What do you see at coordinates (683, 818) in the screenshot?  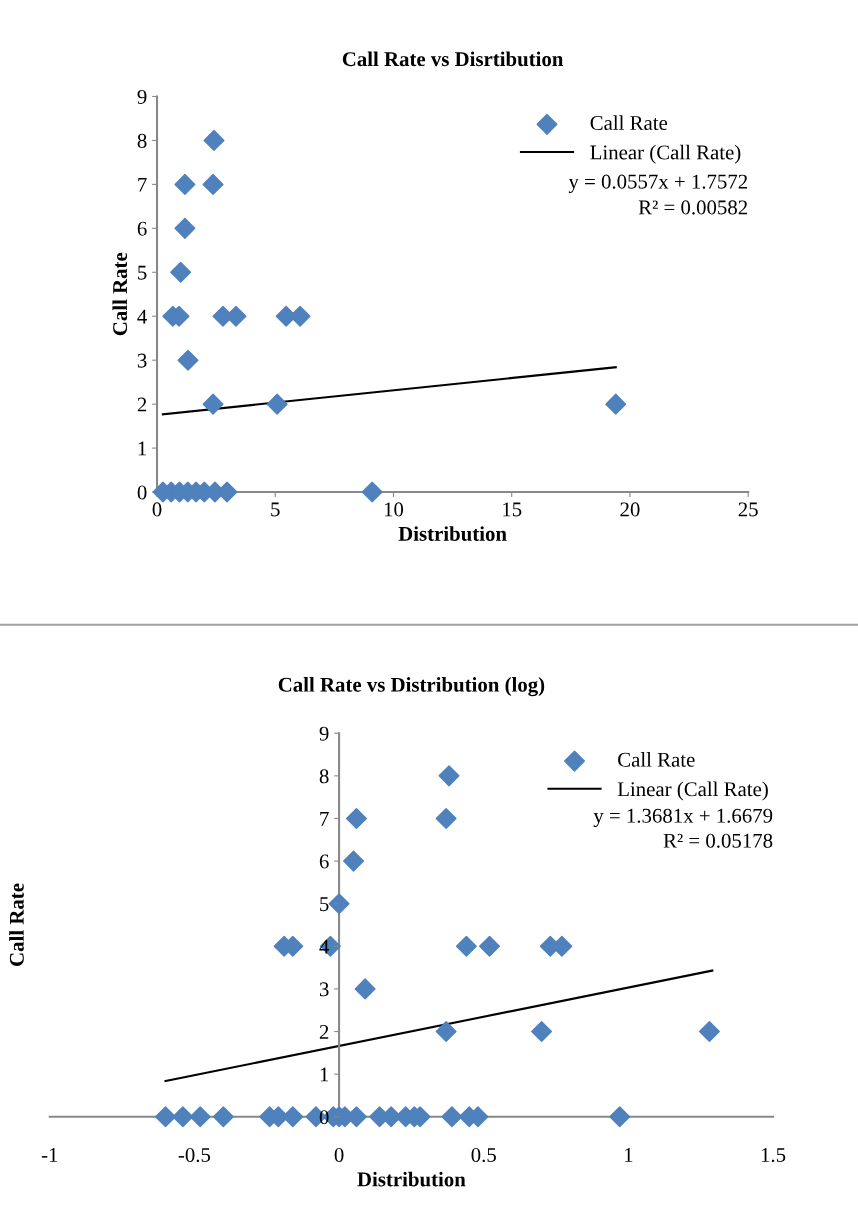 I see `annotation: y = 1.3681x + 1.6679` at bounding box center [683, 818].